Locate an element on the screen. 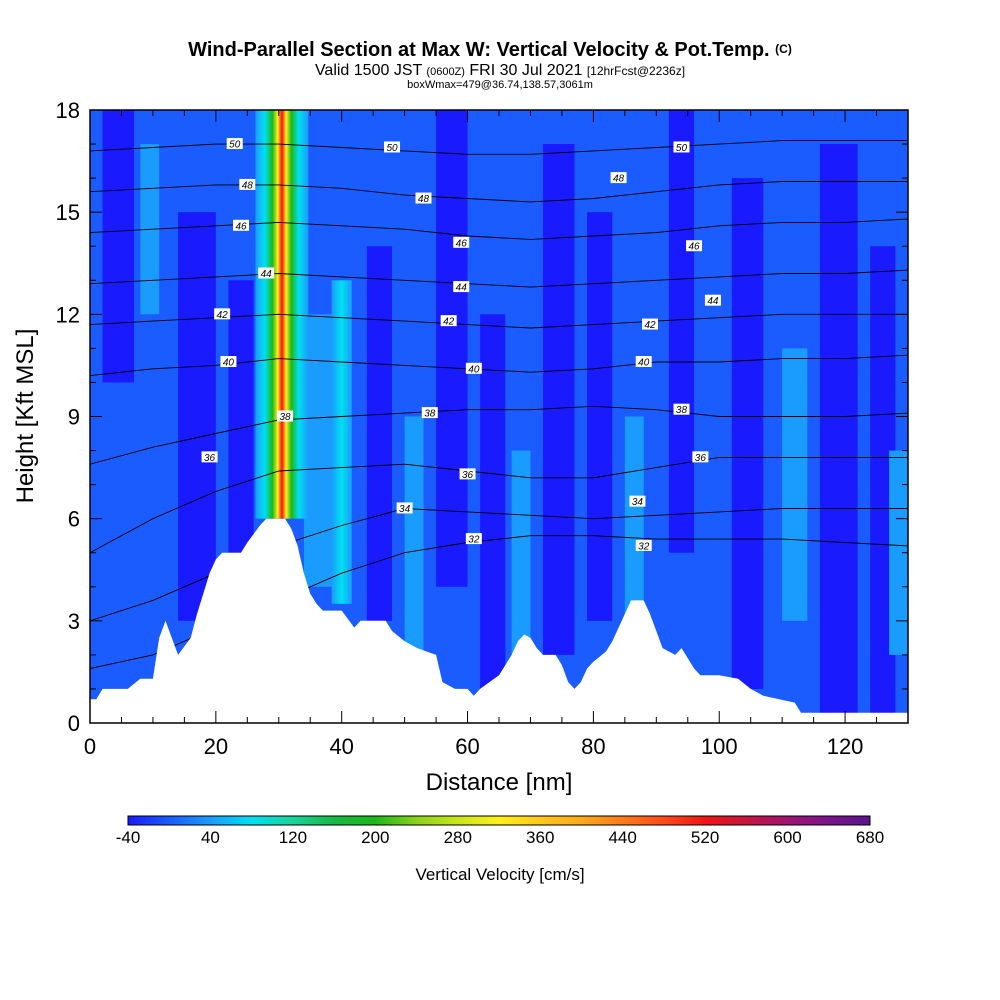 This screenshot has height=1000, width=1000. y-tick-label: 12 is located at coordinates (68, 314).